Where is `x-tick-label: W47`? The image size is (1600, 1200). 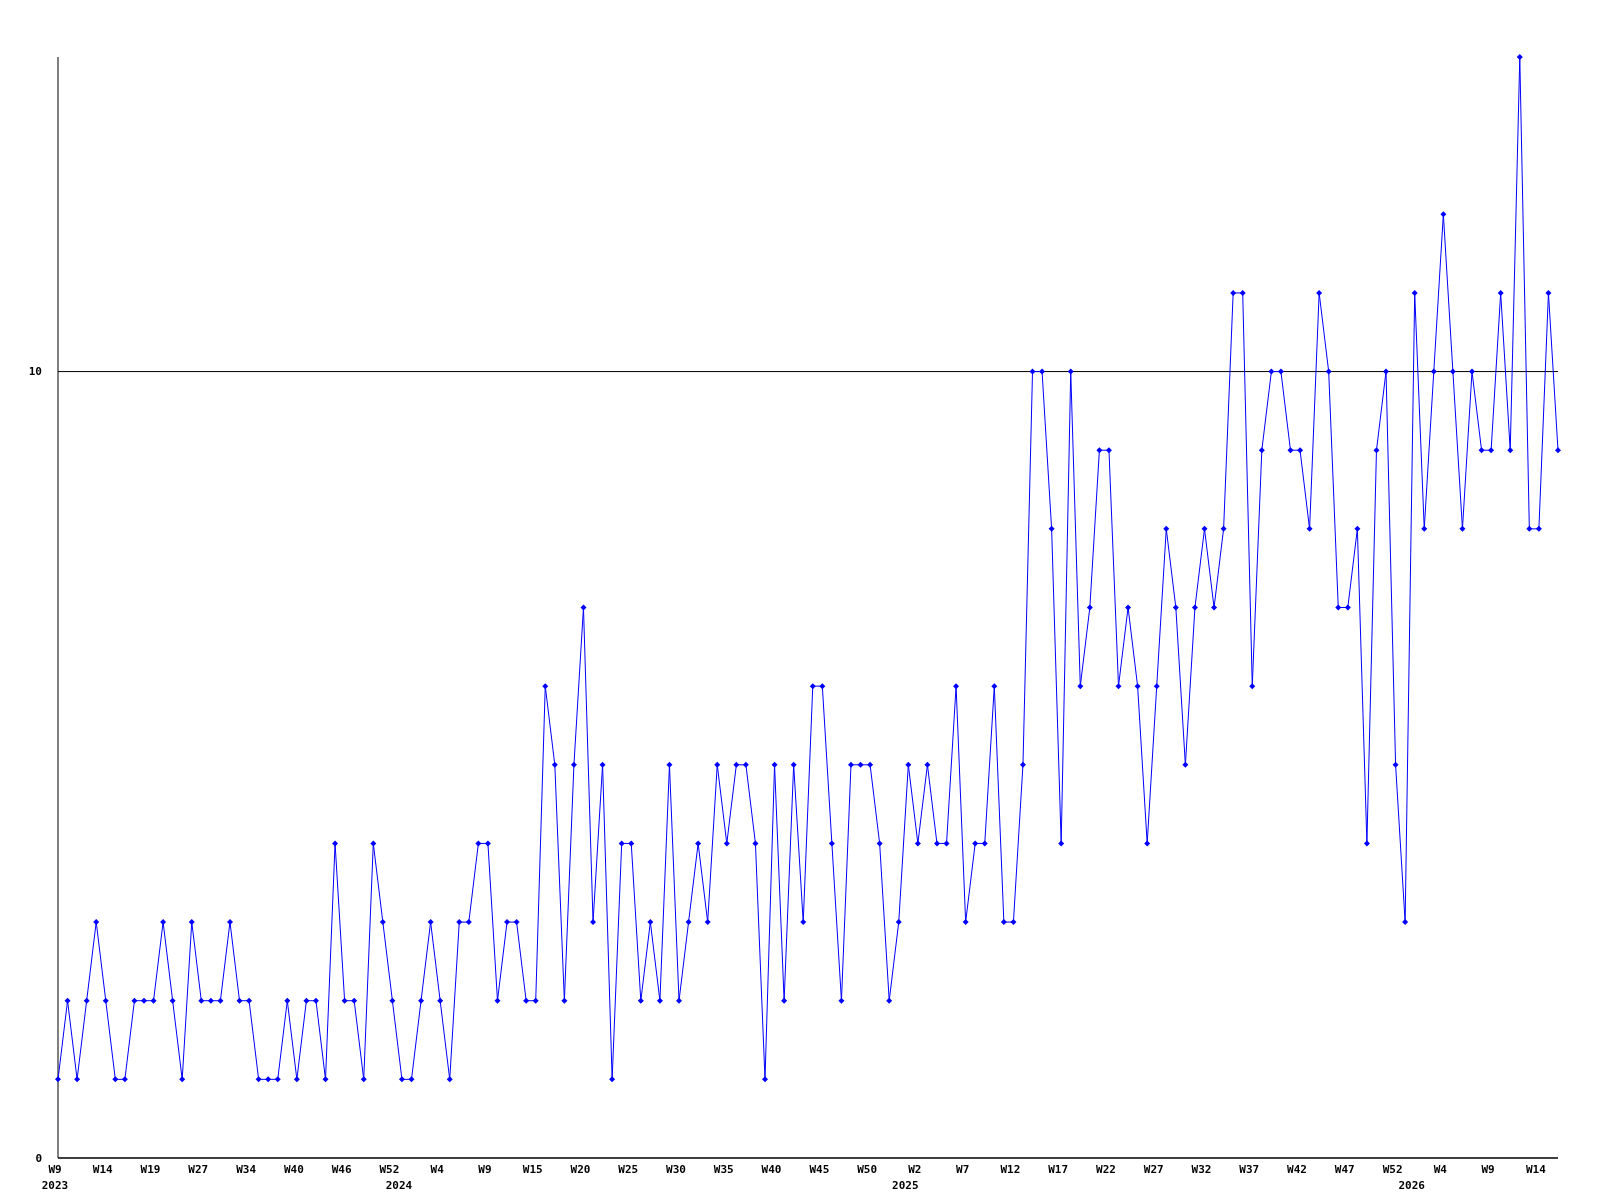 x-tick-label: W47 is located at coordinates (1344, 1169).